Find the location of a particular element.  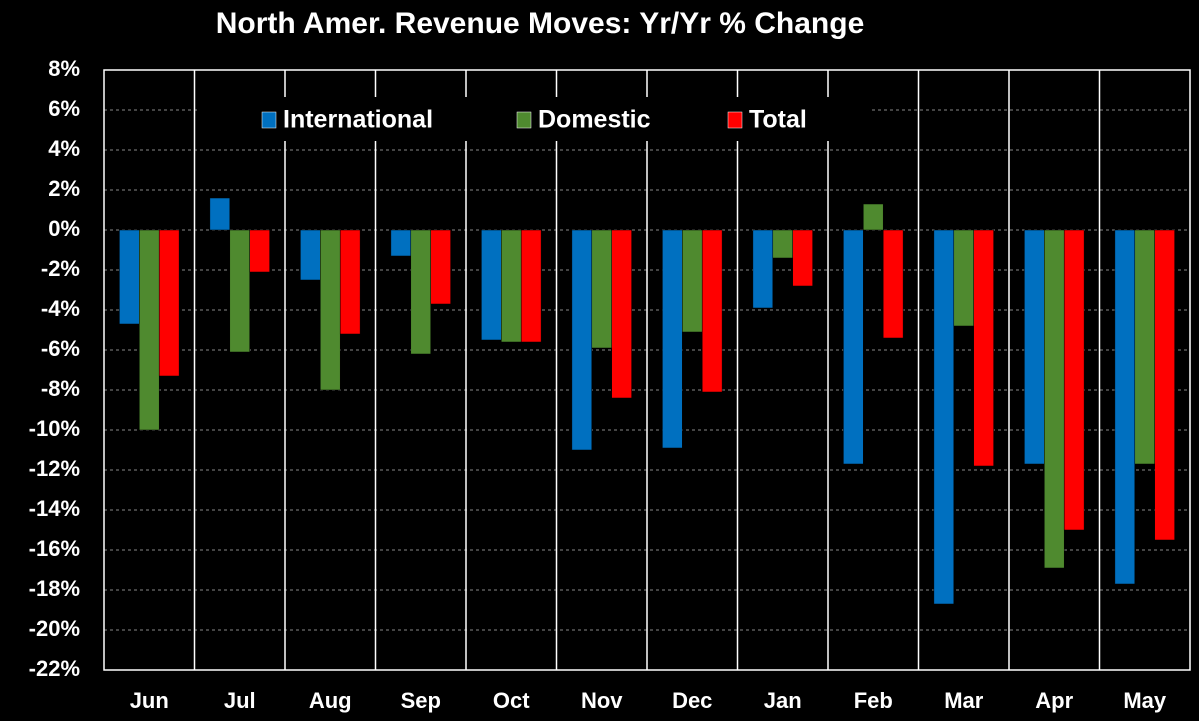

x-tick-label: Nov is located at coordinates (602, 700).